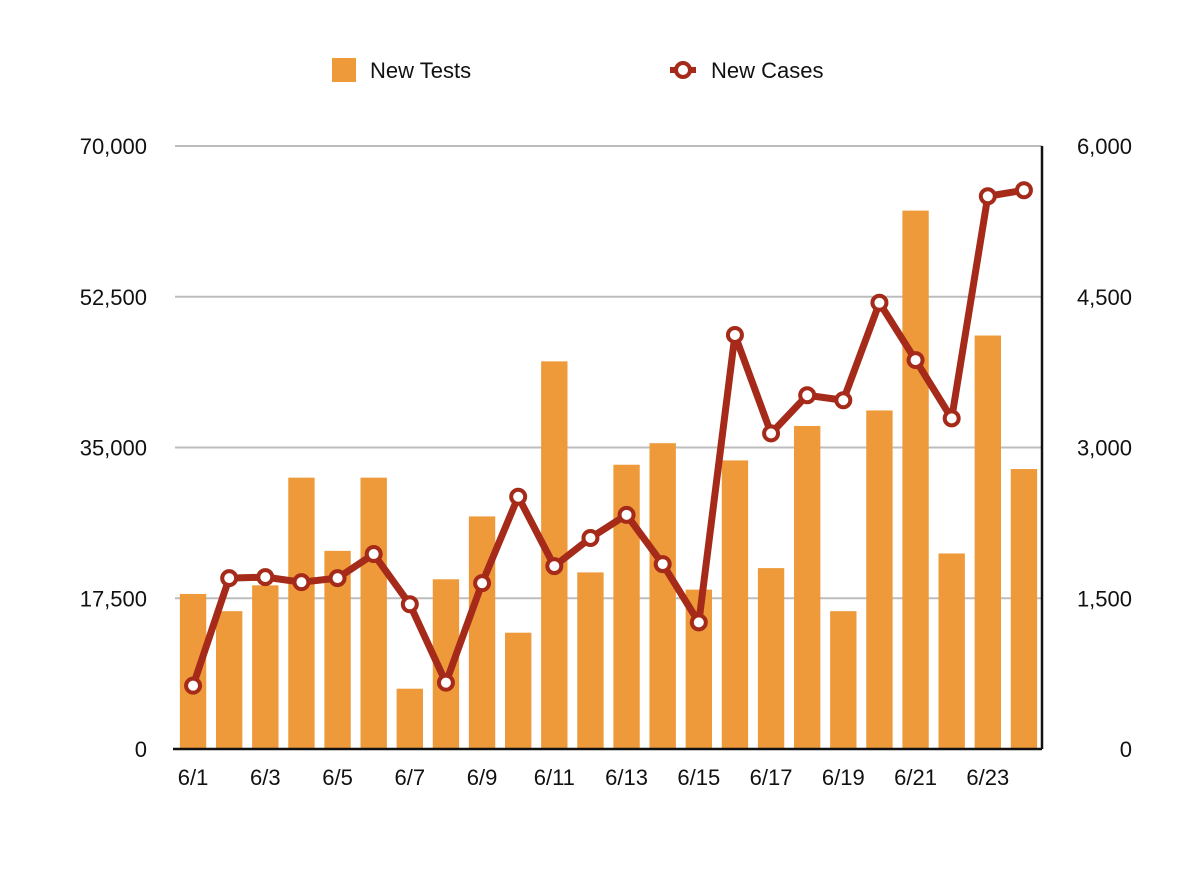 The image size is (1200, 895). Describe the element at coordinates (113, 448) in the screenshot. I see `y-left-tick-label: 35,000` at that location.